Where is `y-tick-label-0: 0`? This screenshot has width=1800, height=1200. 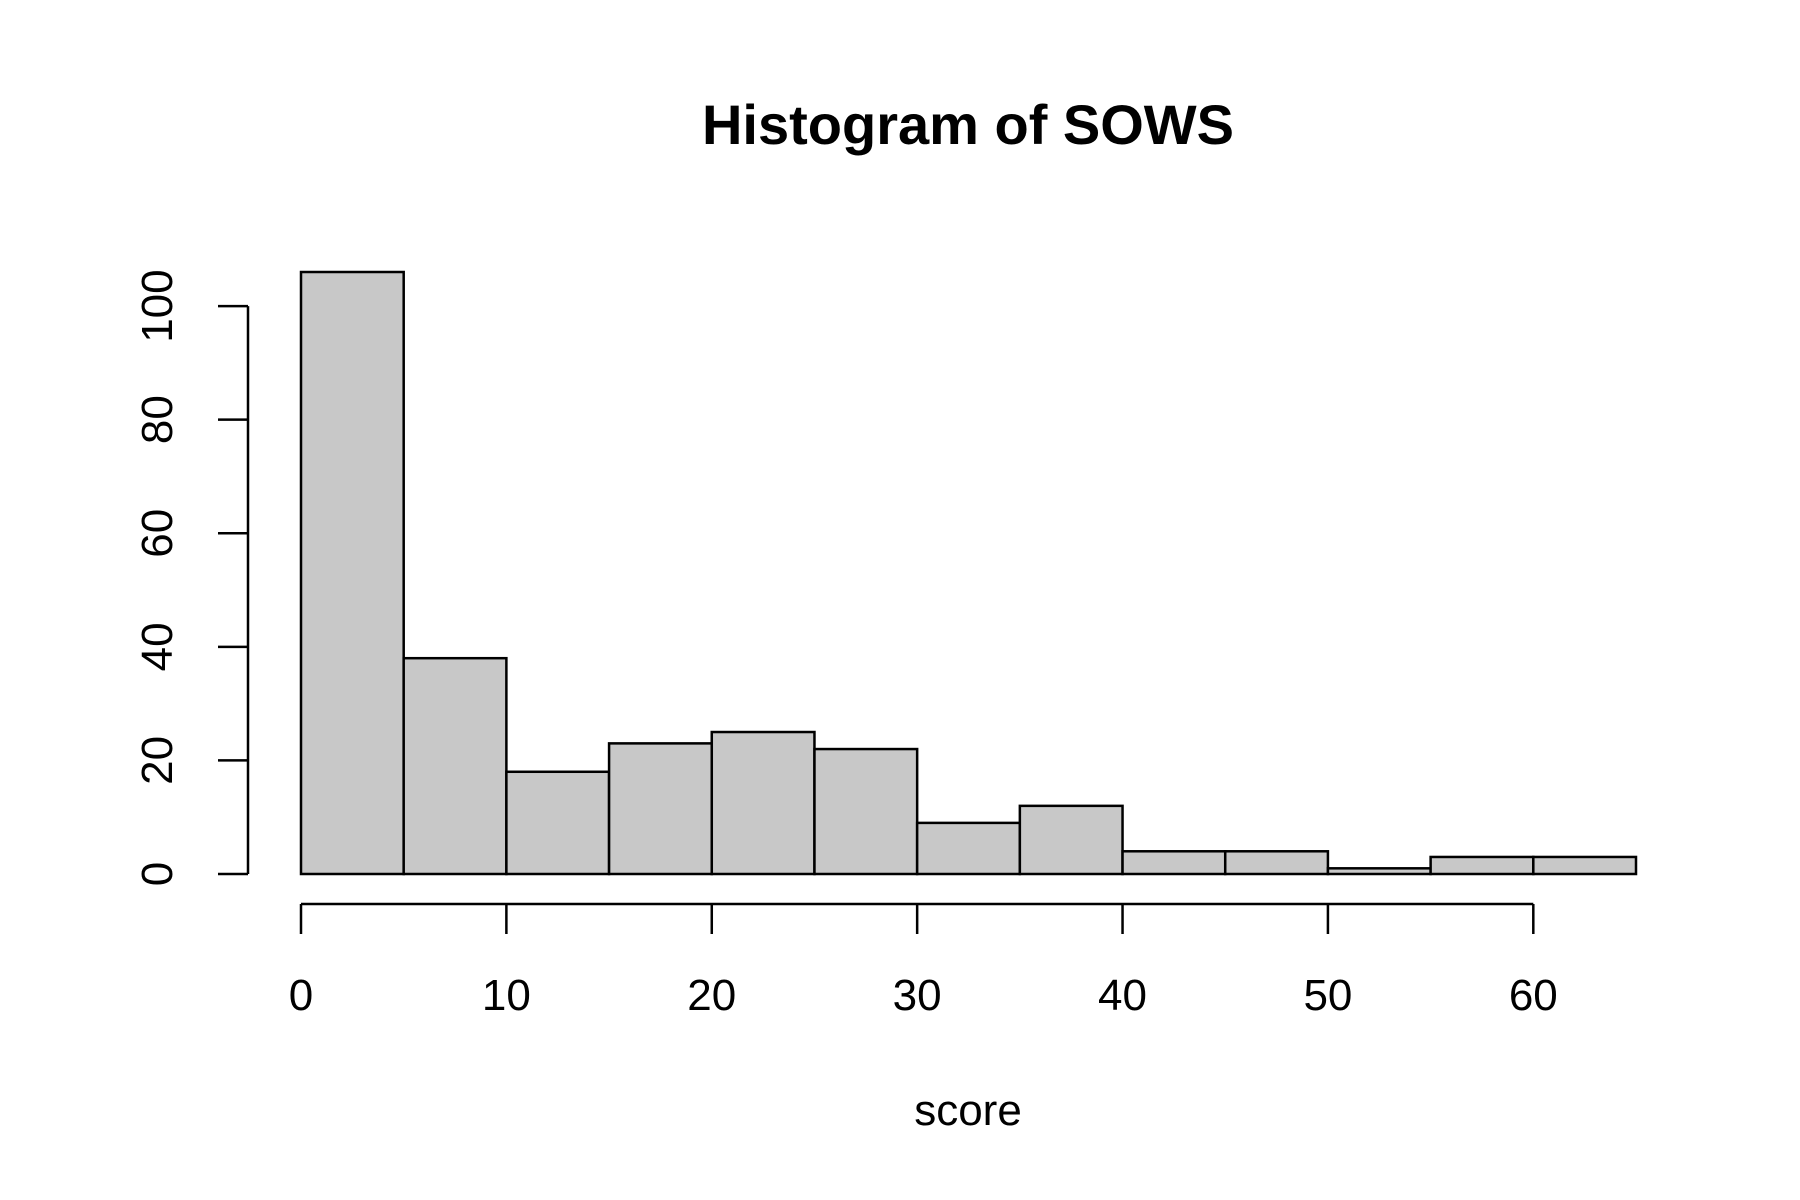 y-tick-label-0: 0 is located at coordinates (157, 874).